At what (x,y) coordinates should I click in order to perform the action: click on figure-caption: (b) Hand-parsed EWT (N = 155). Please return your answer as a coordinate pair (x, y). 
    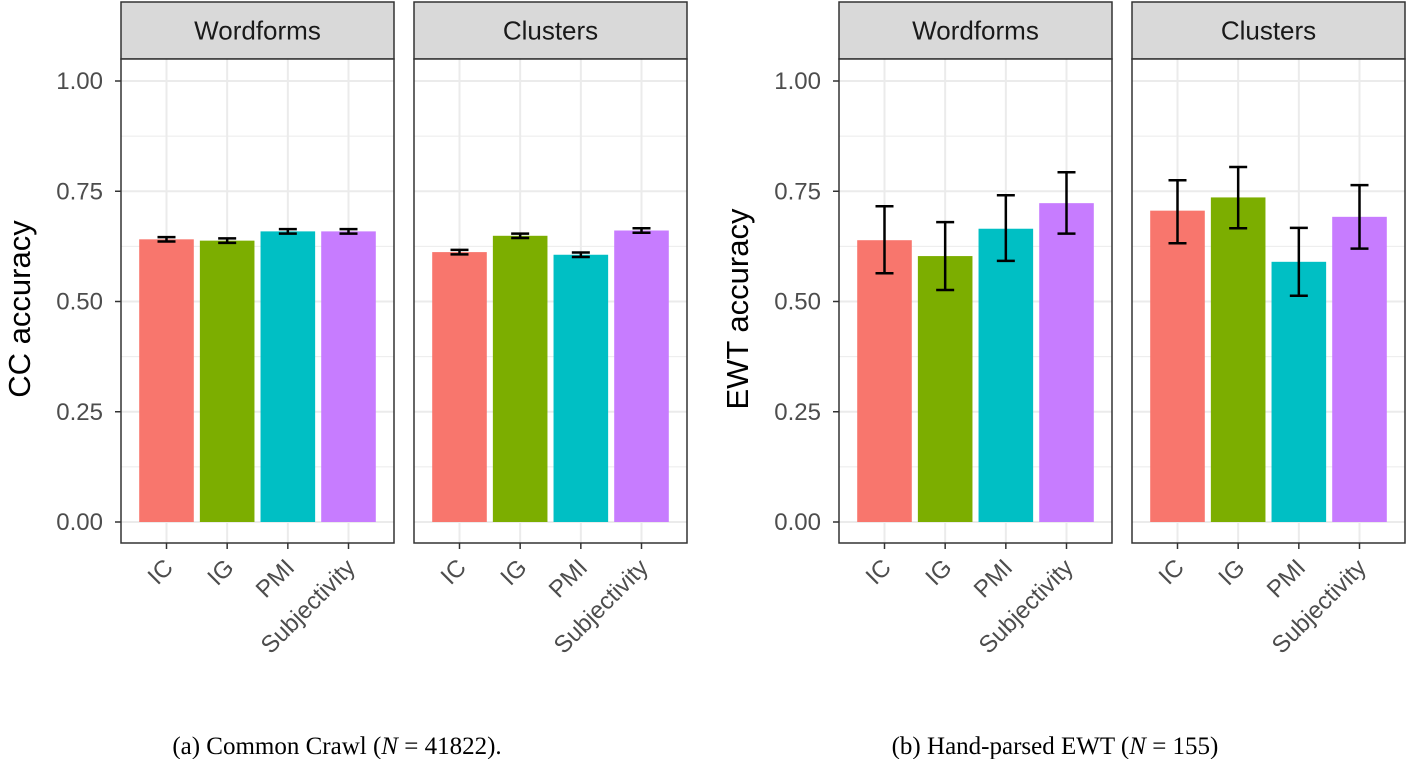
    Looking at the image, I should click on (1055, 746).